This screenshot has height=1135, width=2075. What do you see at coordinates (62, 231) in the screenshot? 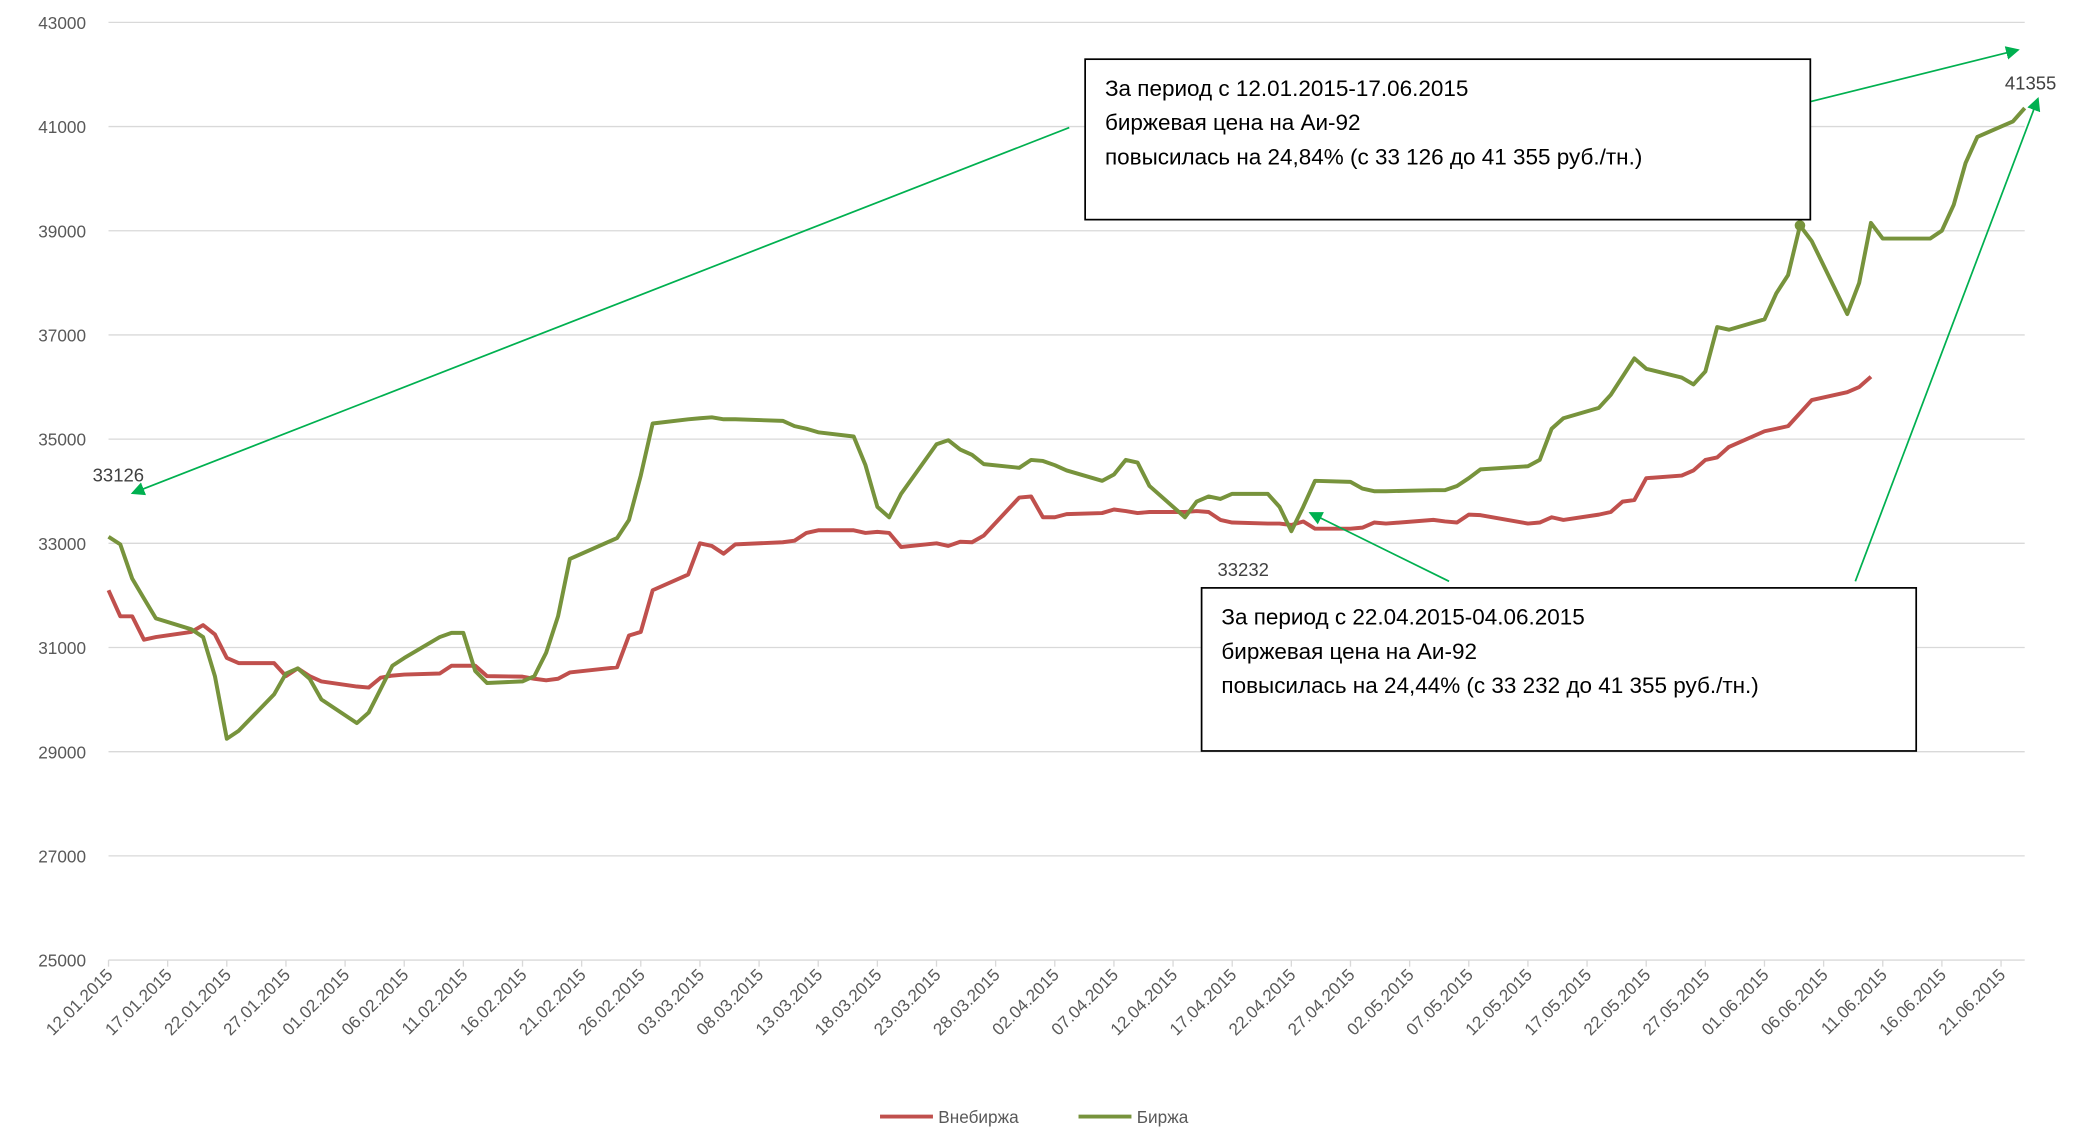
I see `y-tick-label: 39000` at bounding box center [62, 231].